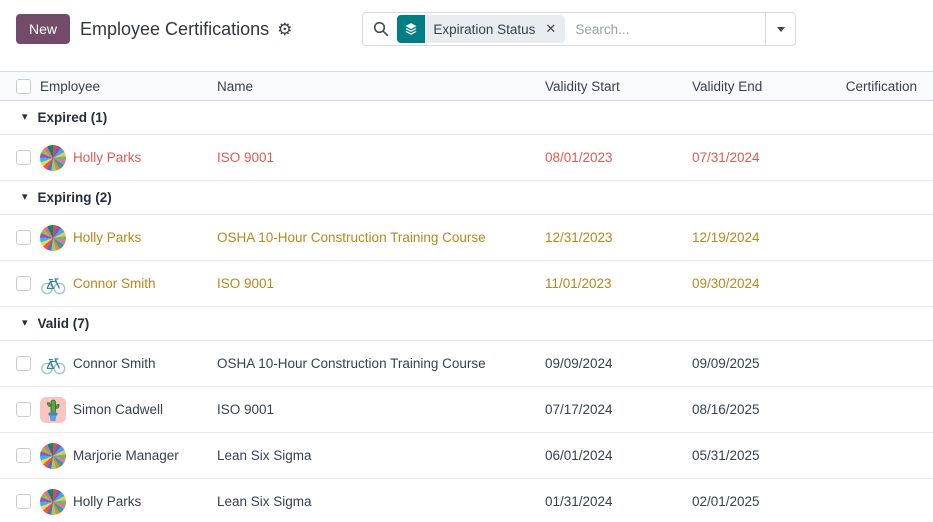  I want to click on search-input, so click(665, 29).